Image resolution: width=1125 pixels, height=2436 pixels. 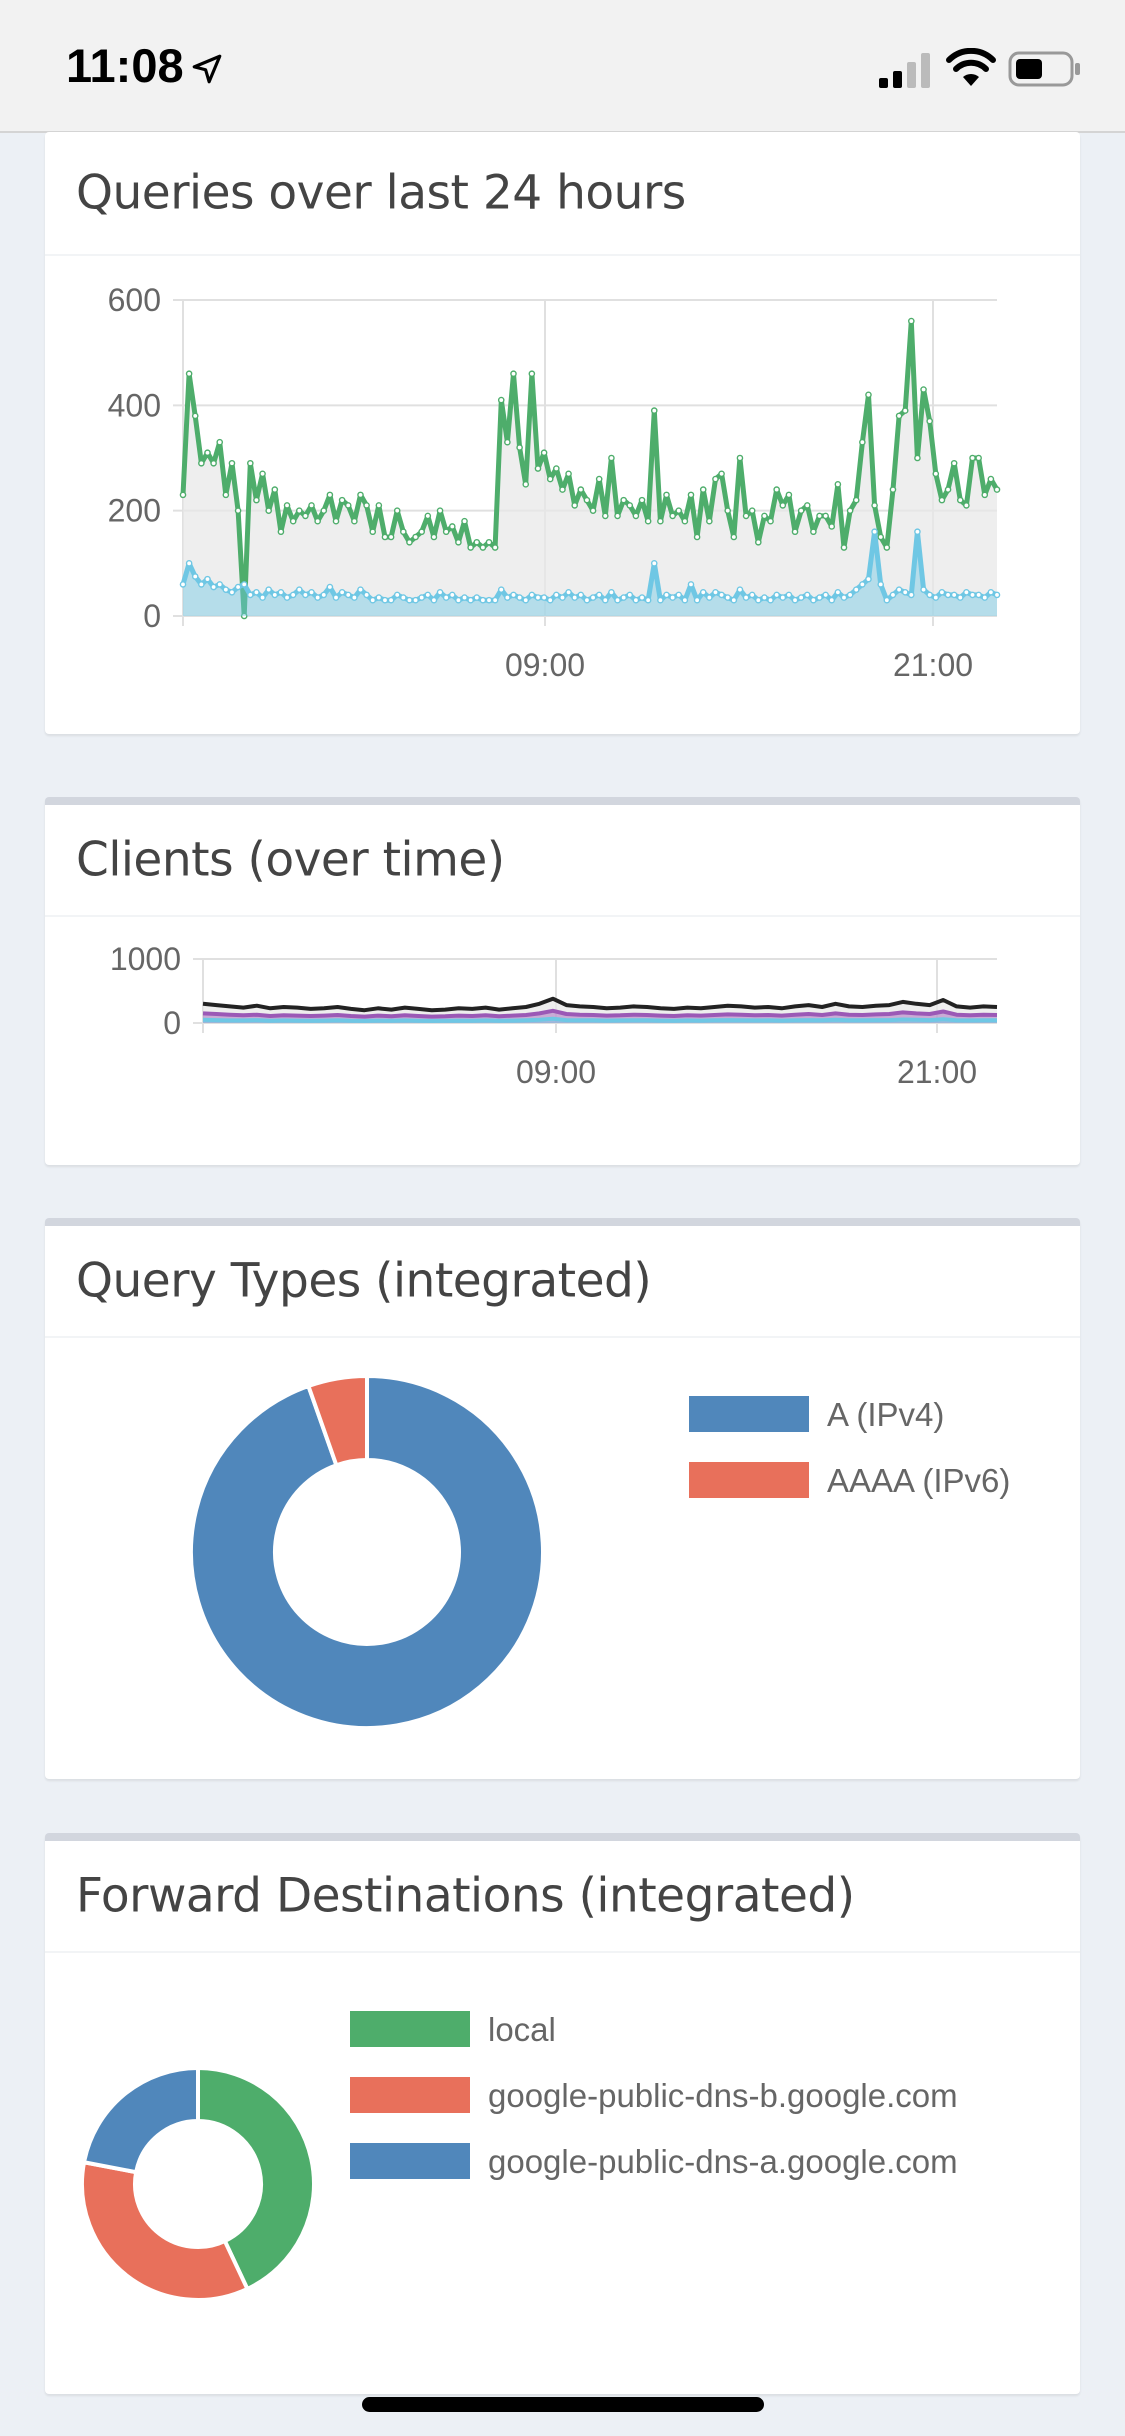 What do you see at coordinates (1044, 69) in the screenshot?
I see `battery-icon` at bounding box center [1044, 69].